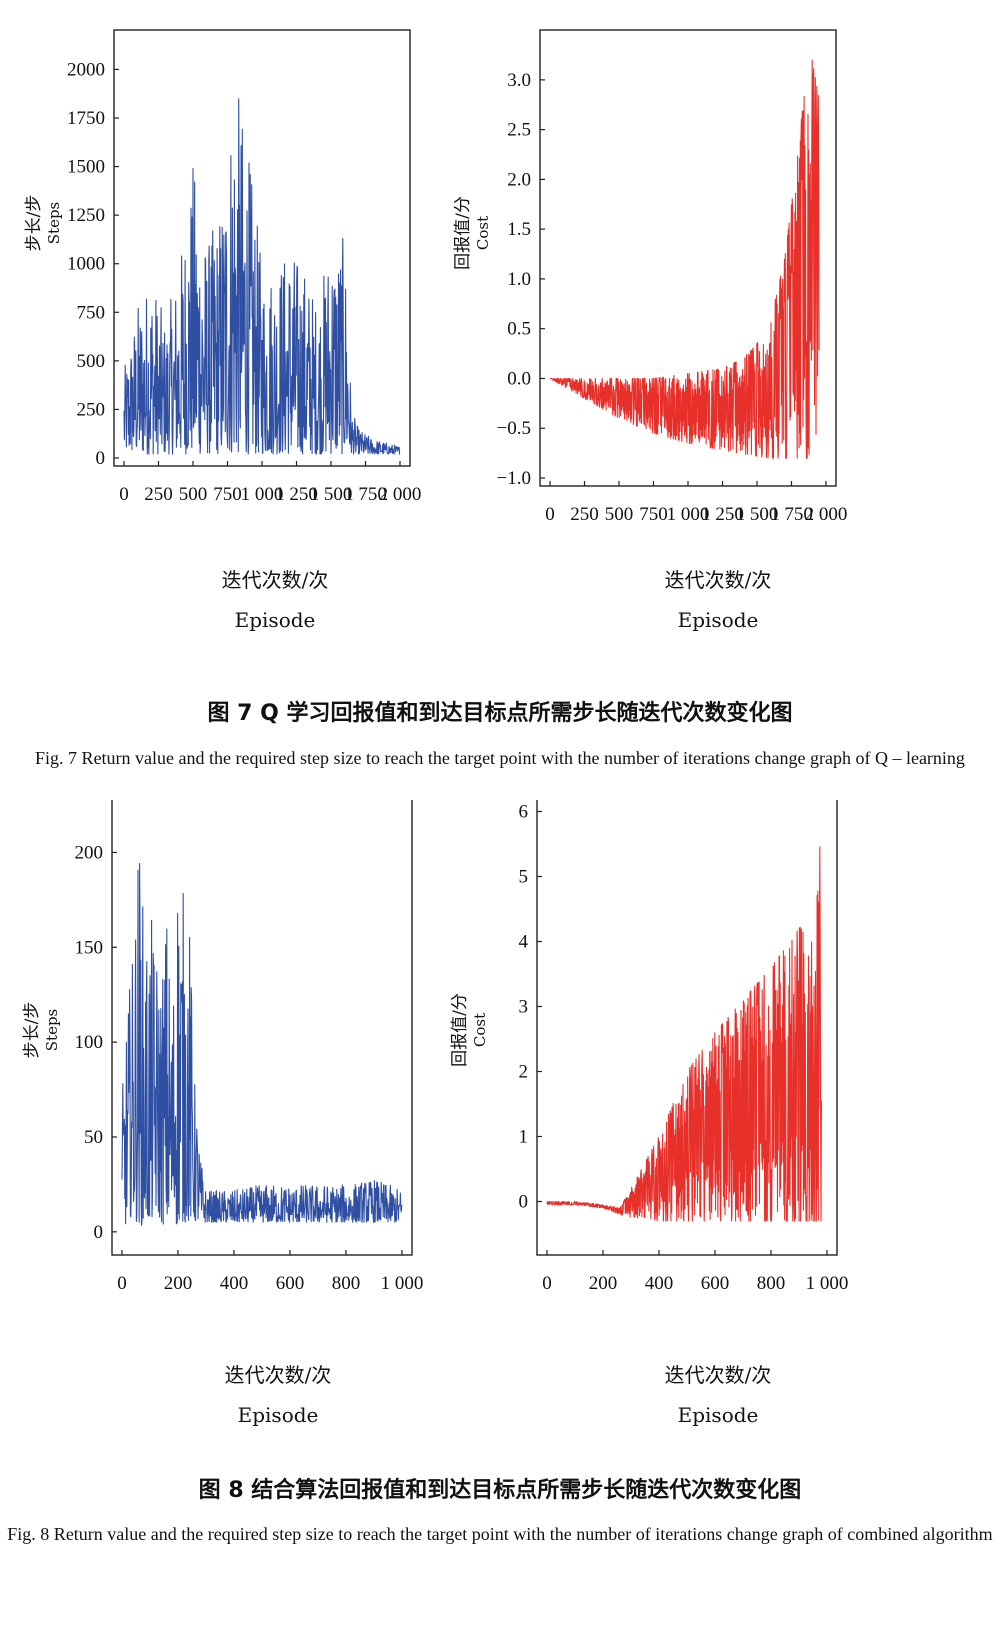  I want to click on chart-7a-ytick-label: 1500, so click(86, 167).